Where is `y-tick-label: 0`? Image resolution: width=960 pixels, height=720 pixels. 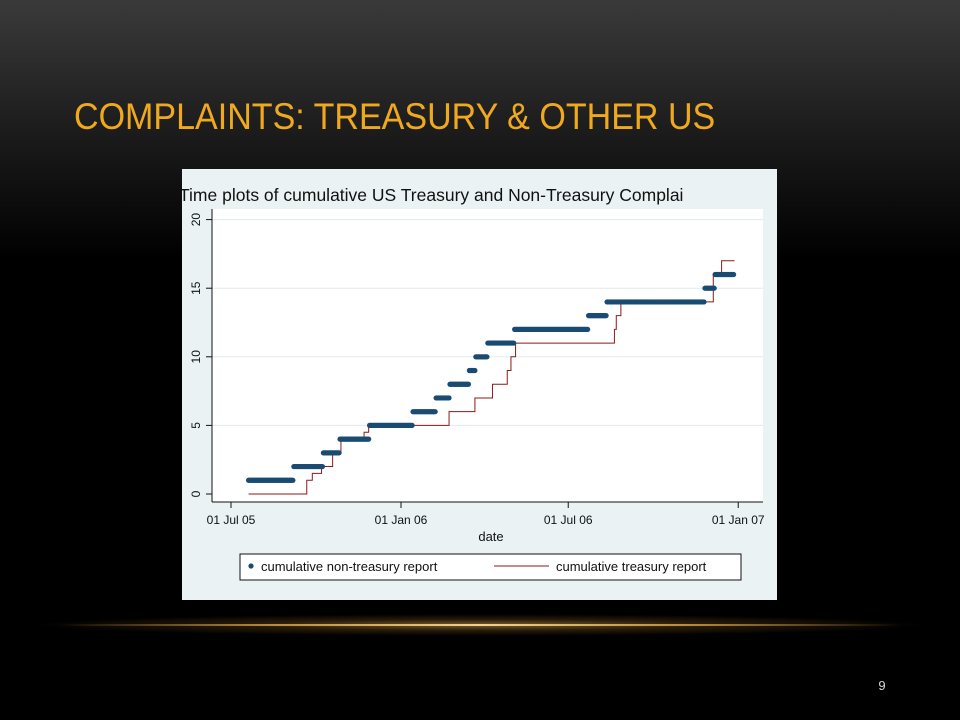
y-tick-label: 0 is located at coordinates (196, 493).